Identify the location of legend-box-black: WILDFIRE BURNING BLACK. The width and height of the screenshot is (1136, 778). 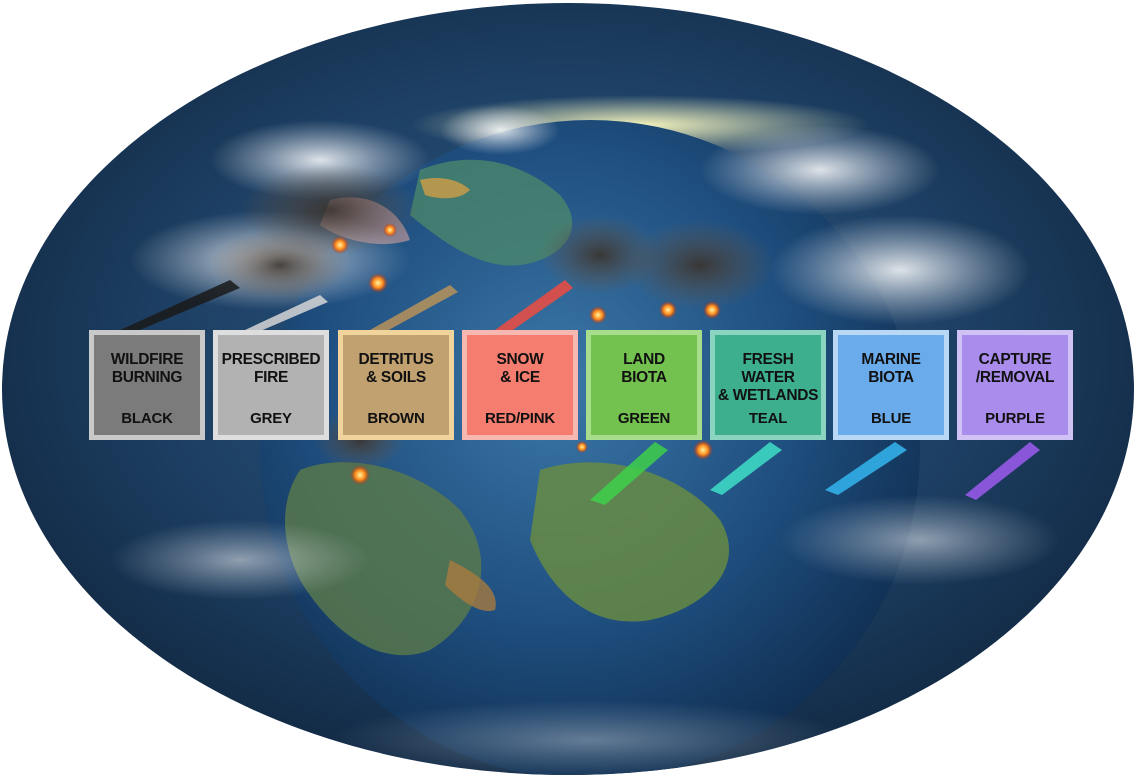
(147, 385).